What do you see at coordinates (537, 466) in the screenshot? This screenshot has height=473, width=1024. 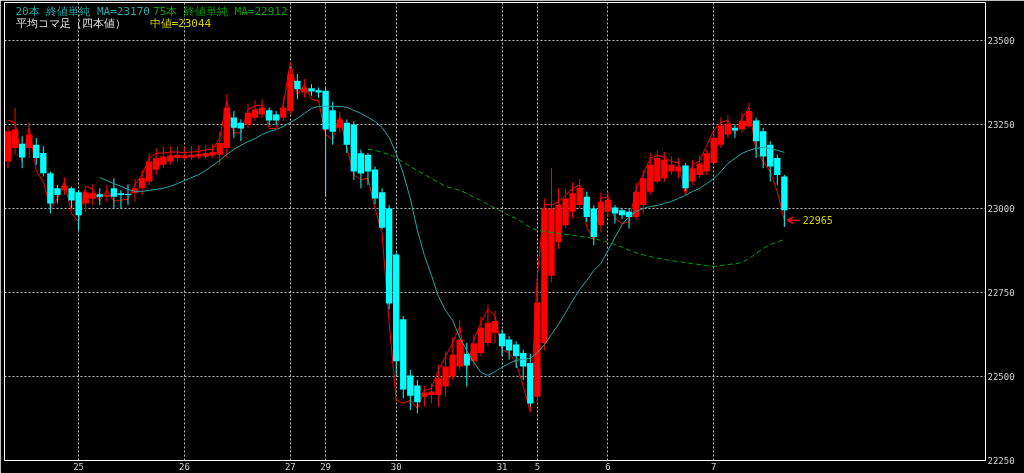 I see `x-tick-label: 5` at bounding box center [537, 466].